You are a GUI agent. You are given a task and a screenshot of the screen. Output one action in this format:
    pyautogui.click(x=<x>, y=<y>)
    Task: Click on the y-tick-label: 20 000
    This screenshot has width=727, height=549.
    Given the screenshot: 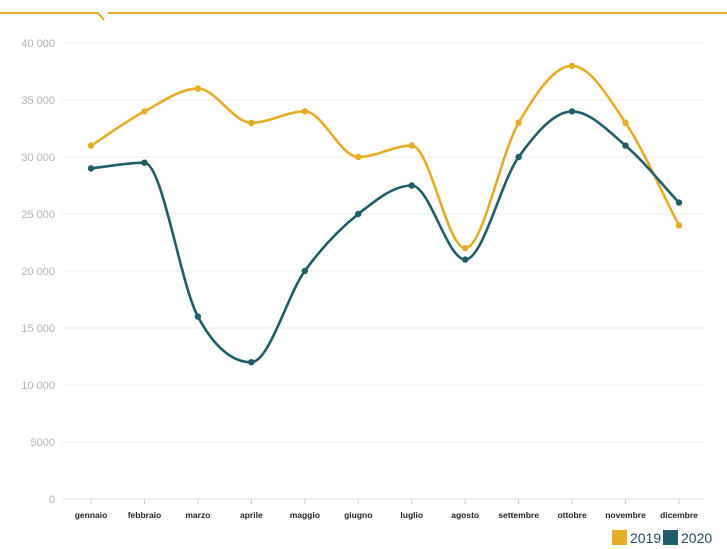 What is the action you would take?
    pyautogui.click(x=38, y=272)
    